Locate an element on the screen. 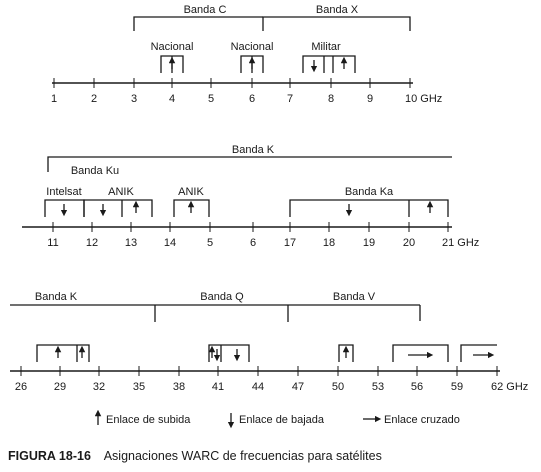 This screenshot has width=541, height=472. subband-militar: Militar is located at coordinates (329, 57).